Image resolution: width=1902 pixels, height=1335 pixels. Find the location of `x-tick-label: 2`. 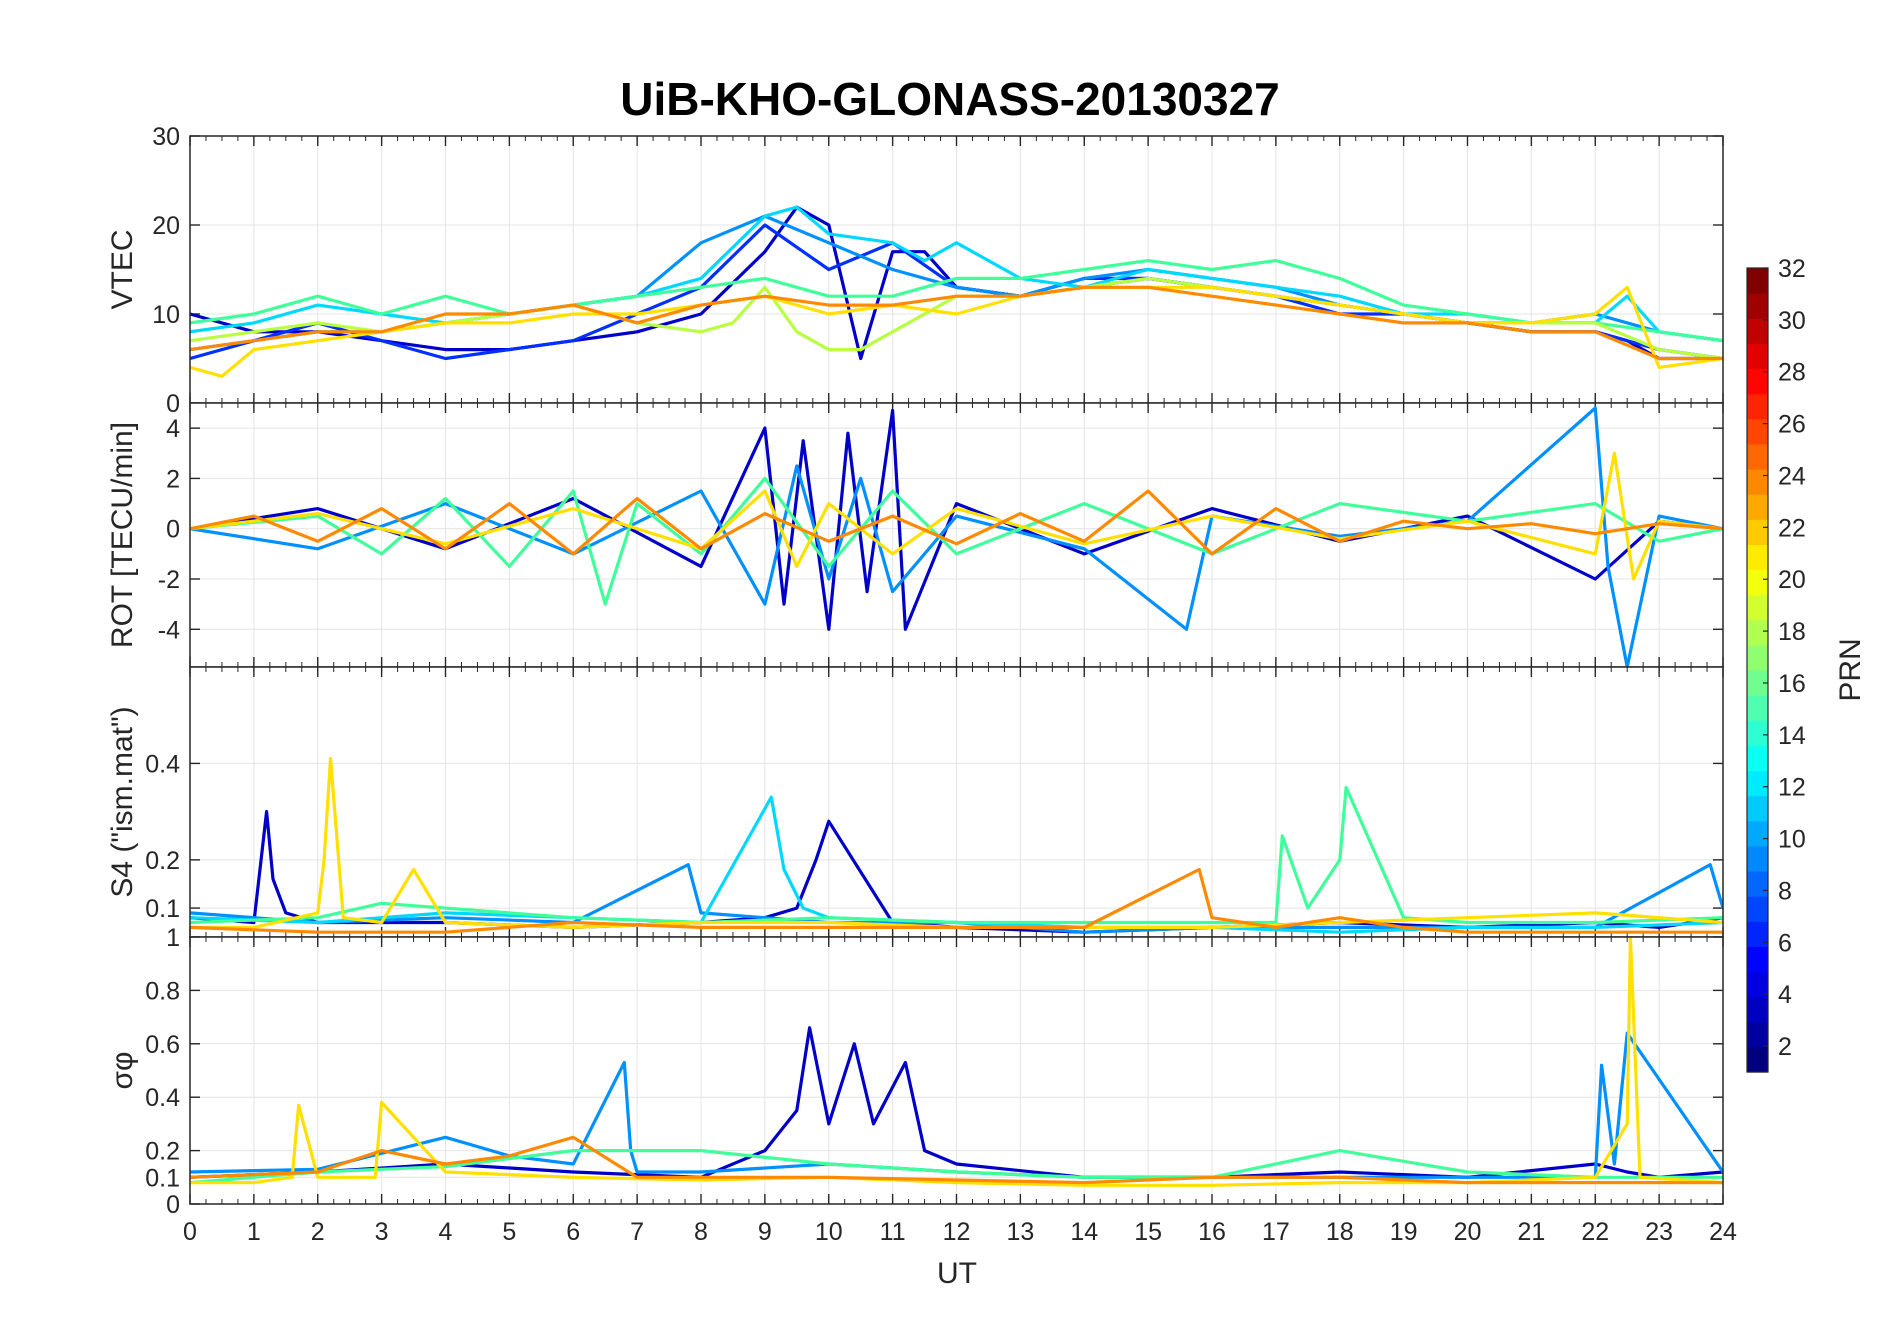

x-tick-label: 2 is located at coordinates (318, 1232).